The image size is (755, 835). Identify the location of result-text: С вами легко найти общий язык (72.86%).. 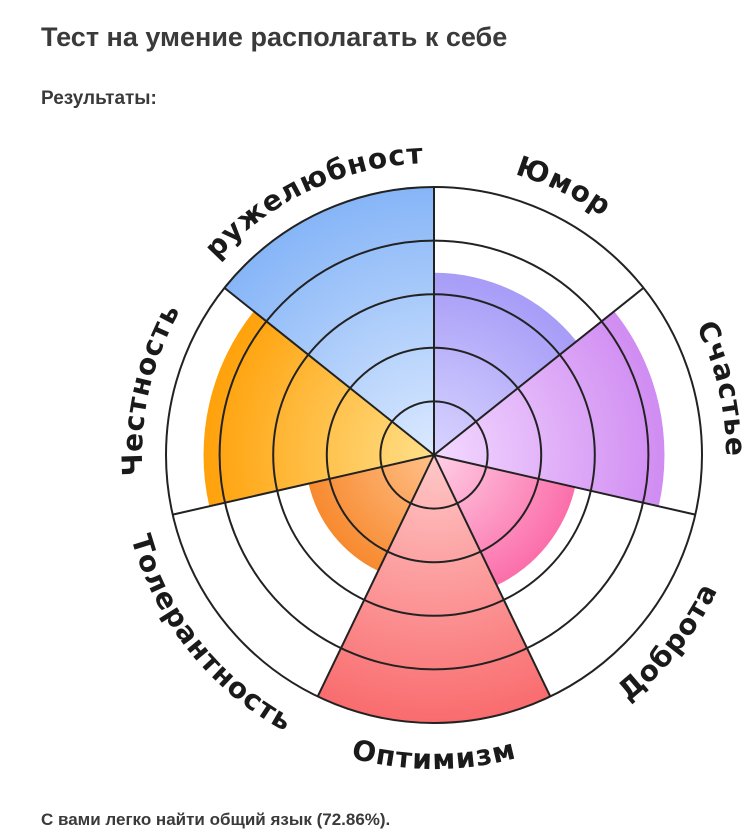
(216, 819).